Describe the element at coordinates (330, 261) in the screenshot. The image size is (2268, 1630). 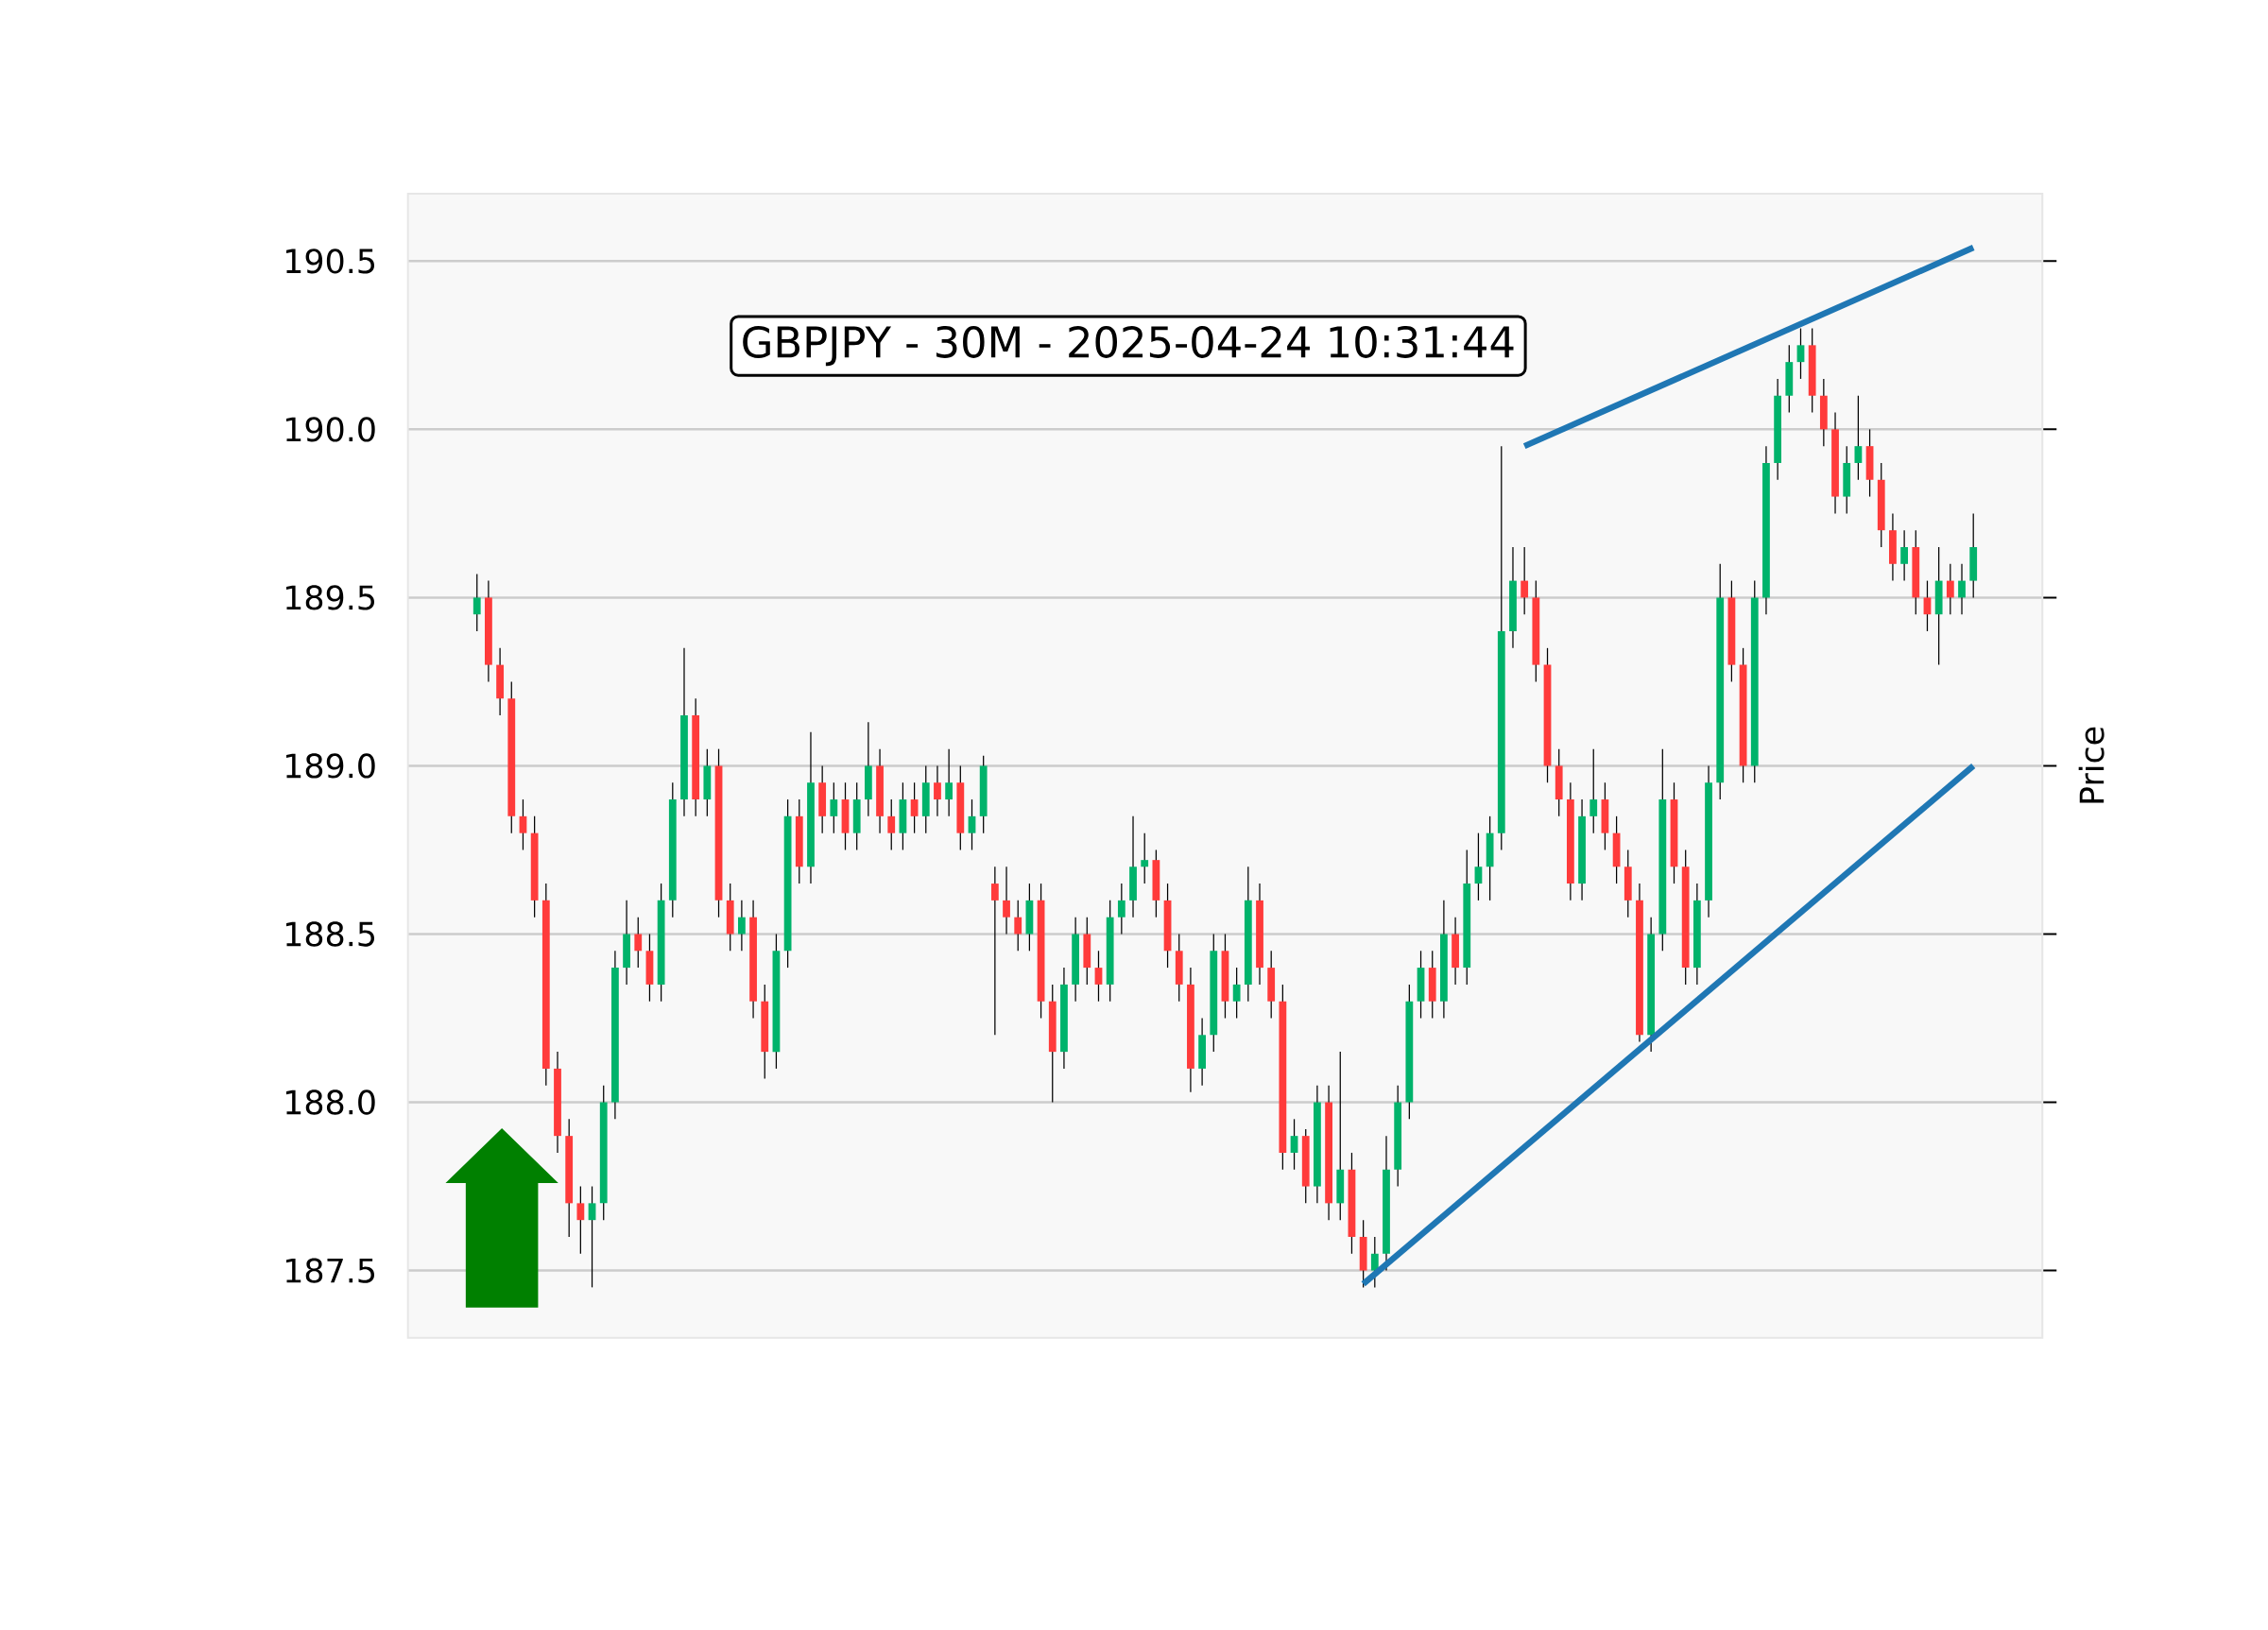
I see `y-tick-label: 190.5` at that location.